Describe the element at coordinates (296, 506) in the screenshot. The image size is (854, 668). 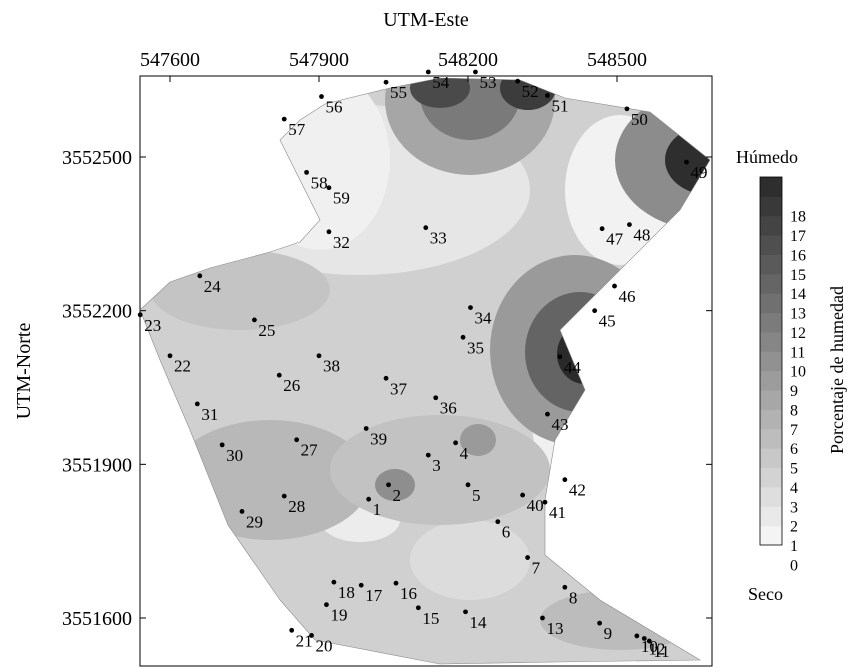
I see `sample-point-label: 28` at that location.